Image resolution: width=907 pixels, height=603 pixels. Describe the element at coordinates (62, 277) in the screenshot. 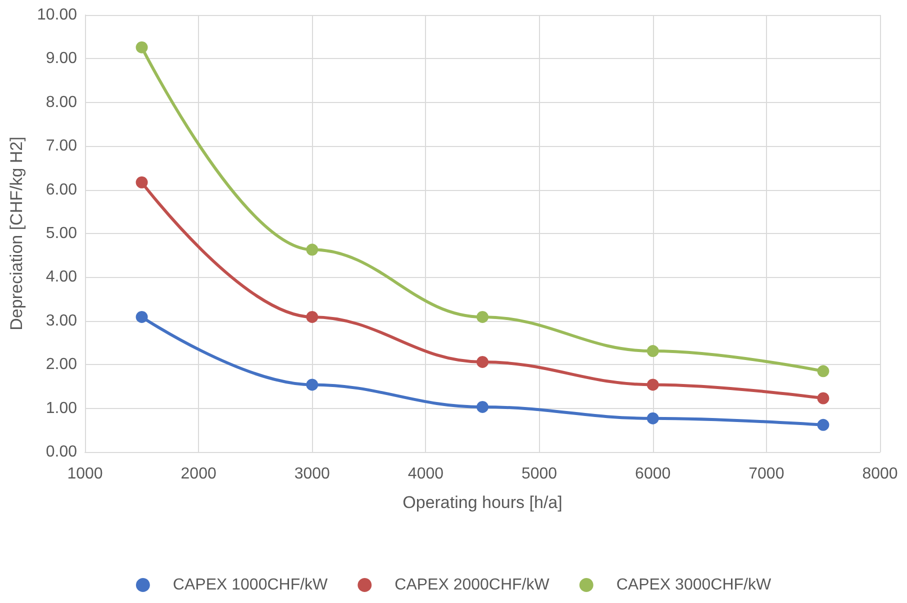

I see `y-tick-label: 4.00` at that location.